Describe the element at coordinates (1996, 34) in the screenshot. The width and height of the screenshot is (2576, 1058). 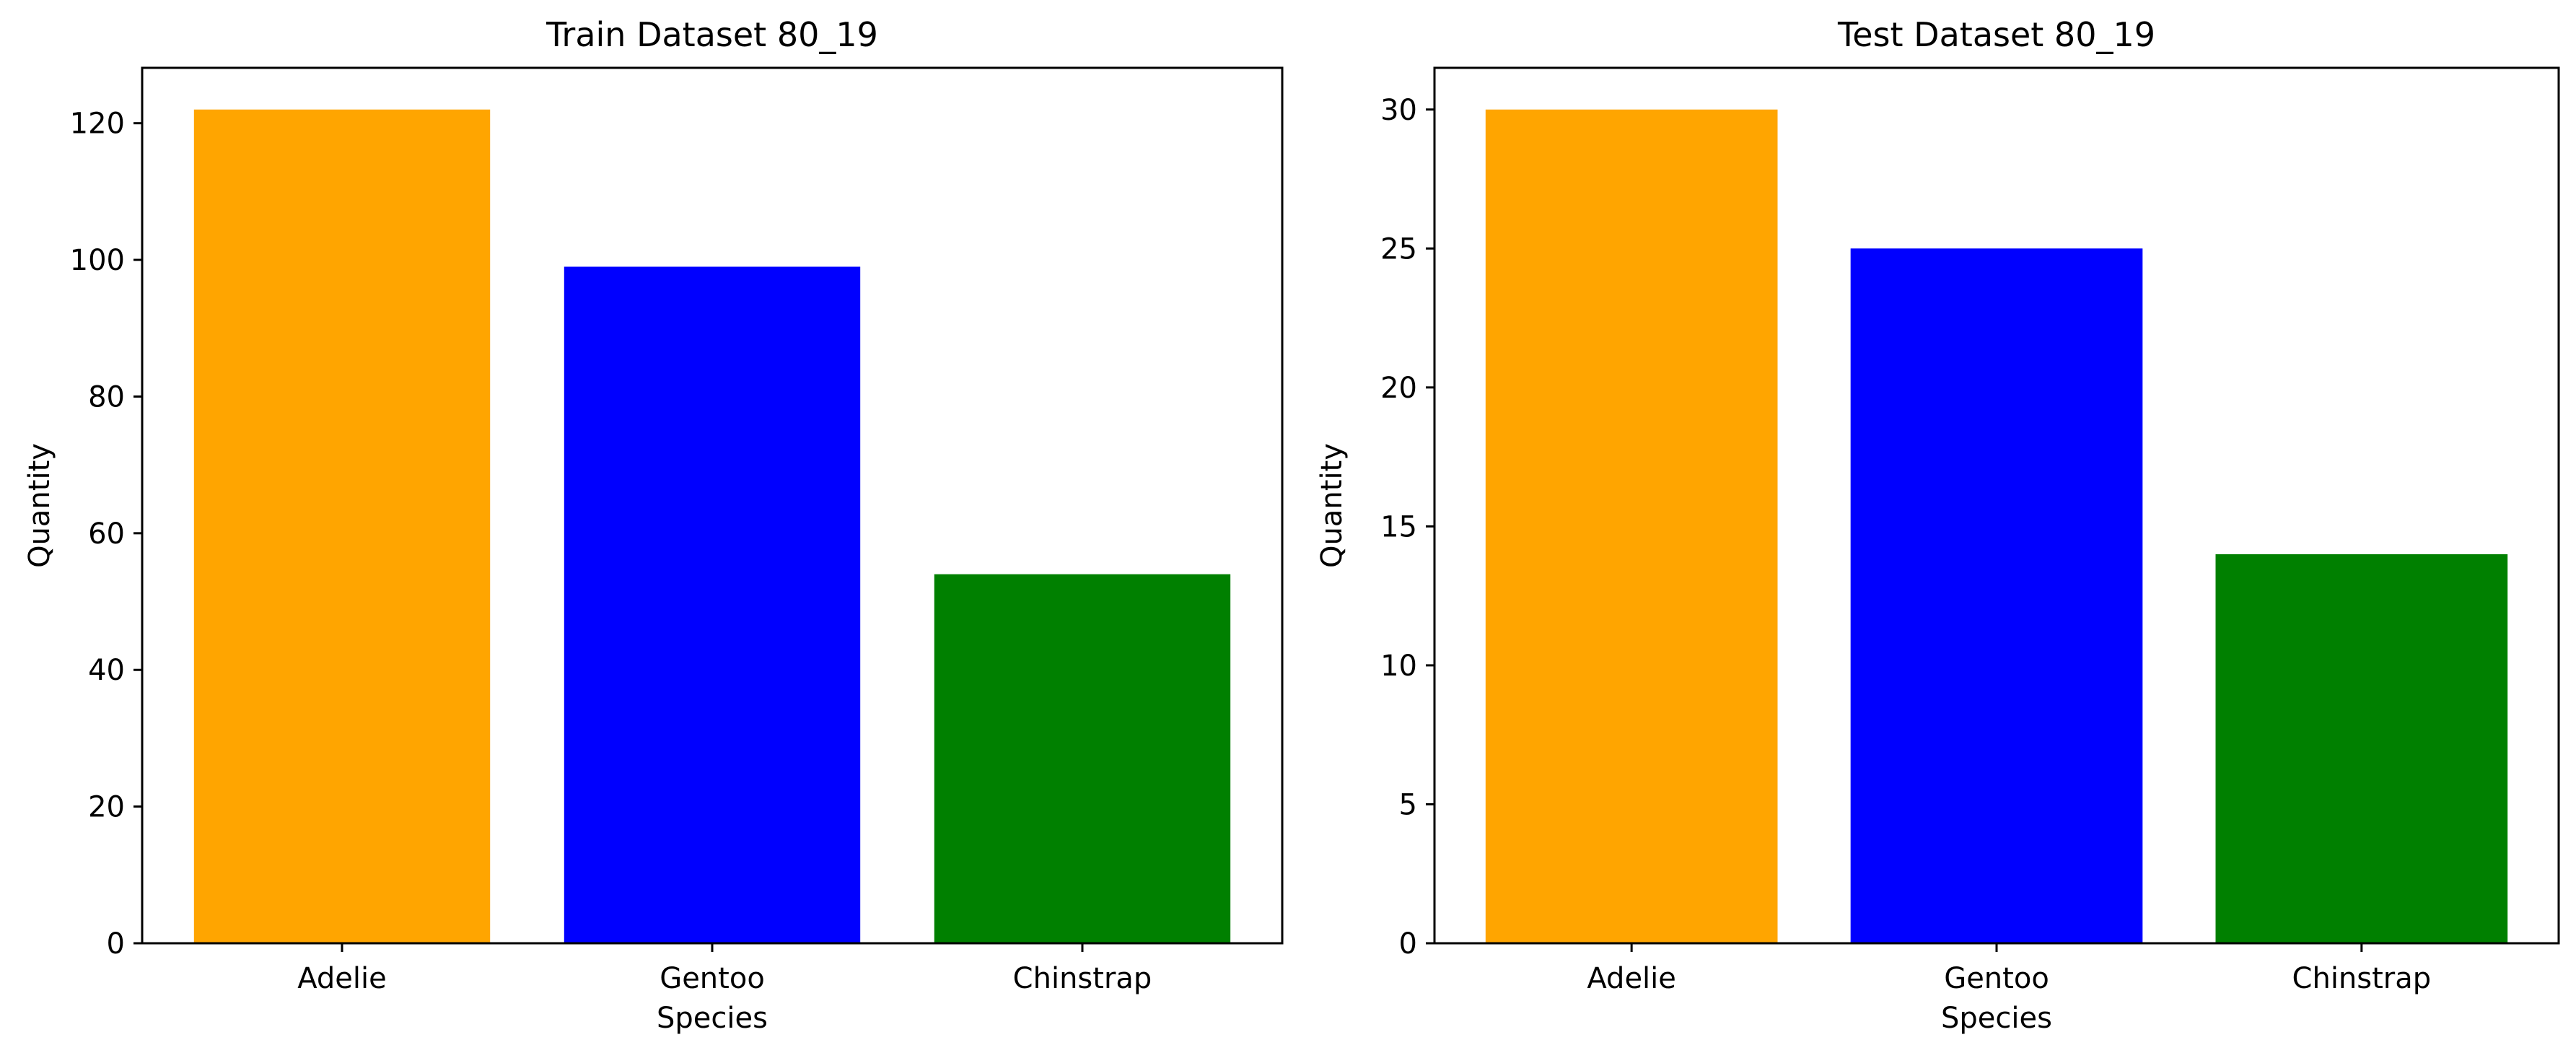
I see `chart-title: Test Dataset 80_19` at that location.